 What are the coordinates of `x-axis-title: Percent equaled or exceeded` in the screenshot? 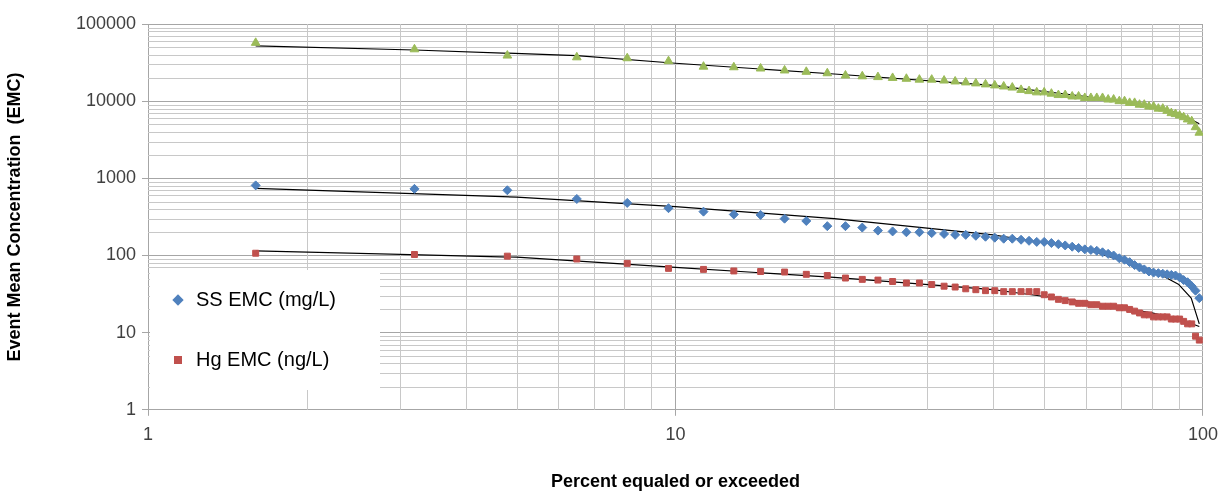 It's located at (675, 481).